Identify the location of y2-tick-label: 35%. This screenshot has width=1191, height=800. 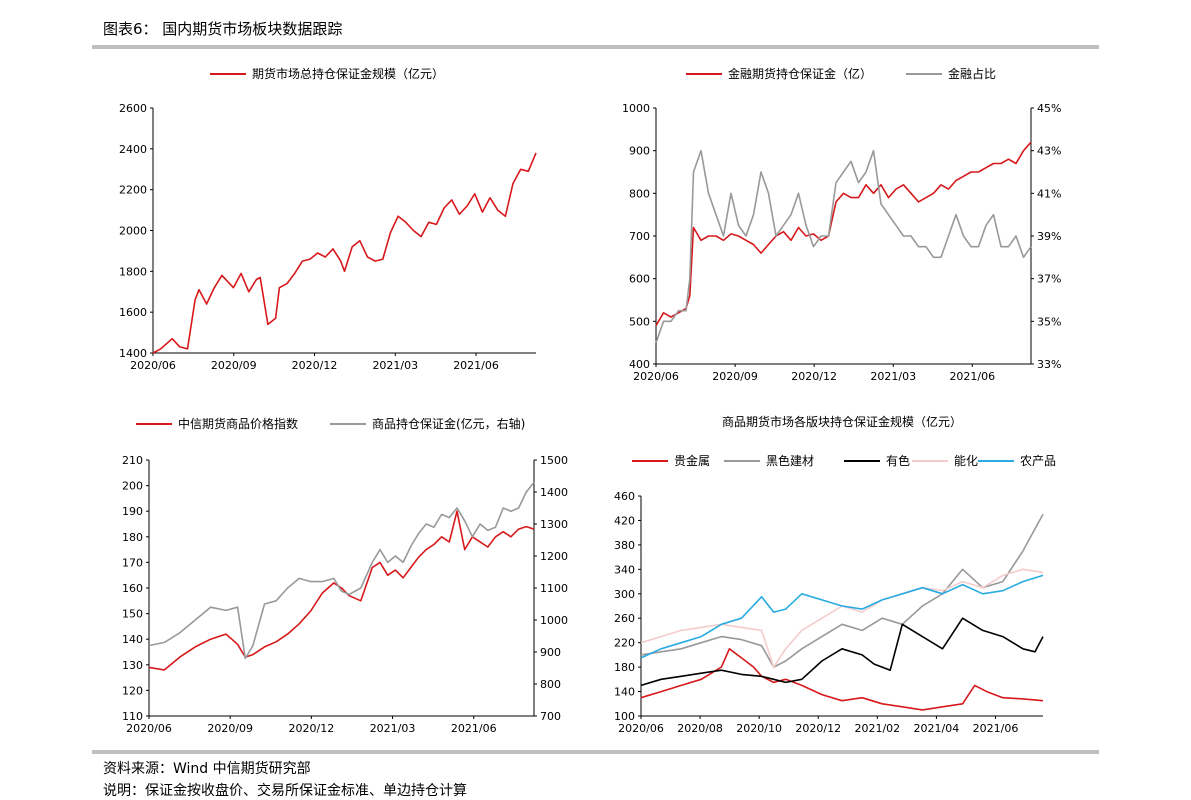
(1049, 321).